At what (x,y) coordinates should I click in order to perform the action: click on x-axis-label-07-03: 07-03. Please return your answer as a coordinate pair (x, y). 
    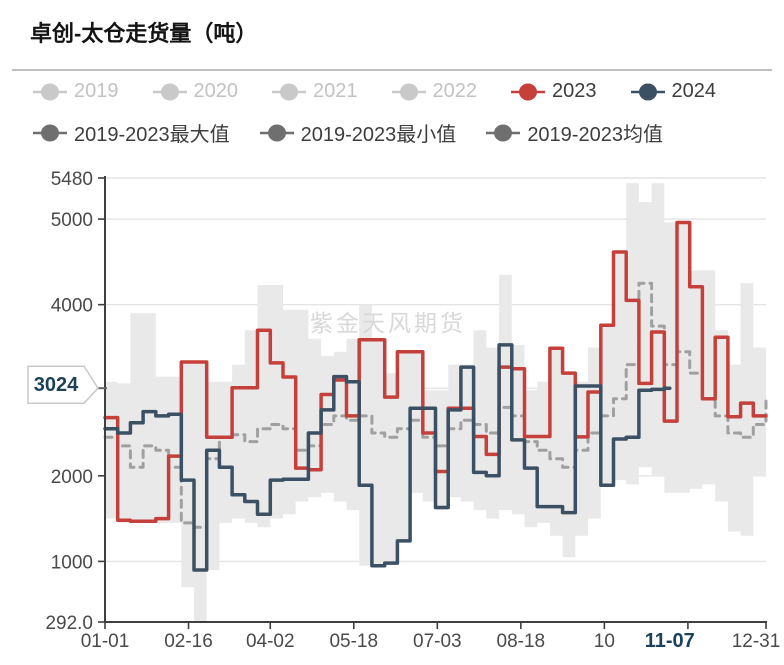
    Looking at the image, I should click on (437, 641).